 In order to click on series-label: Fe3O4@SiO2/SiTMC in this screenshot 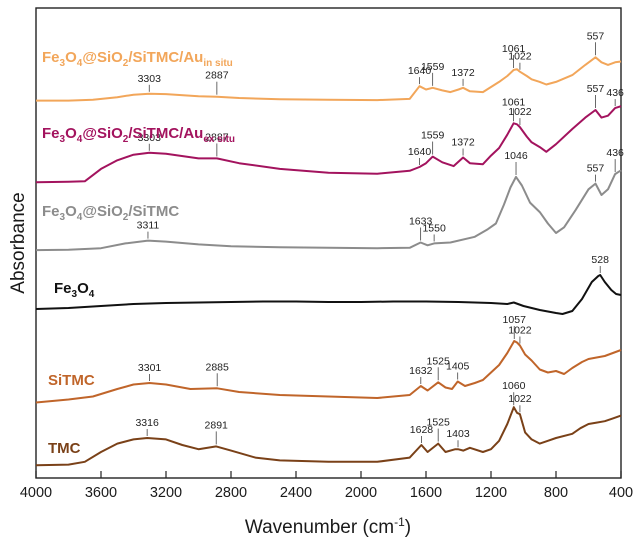, I will do `click(110, 213)`.